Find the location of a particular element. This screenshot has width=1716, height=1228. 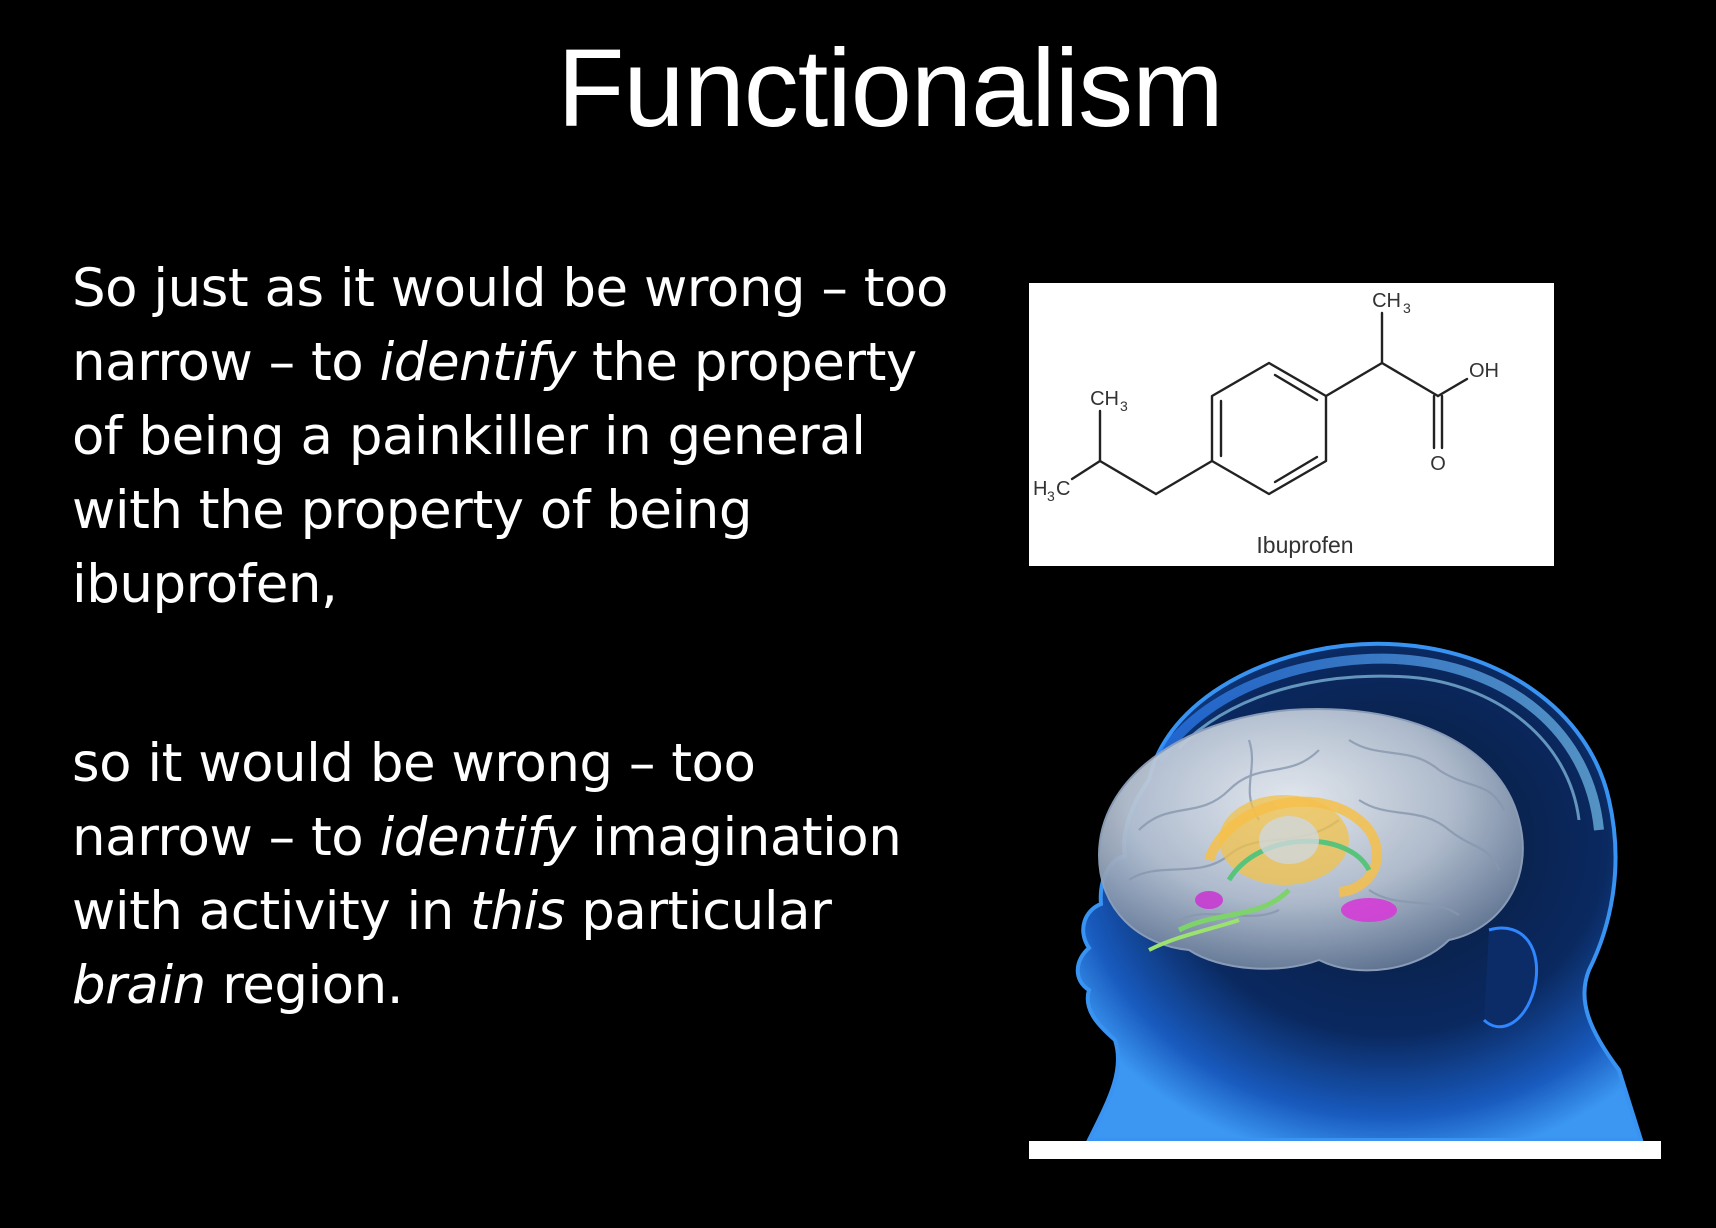

svg-text: Ibuprofen is located at coordinates (1304, 545).